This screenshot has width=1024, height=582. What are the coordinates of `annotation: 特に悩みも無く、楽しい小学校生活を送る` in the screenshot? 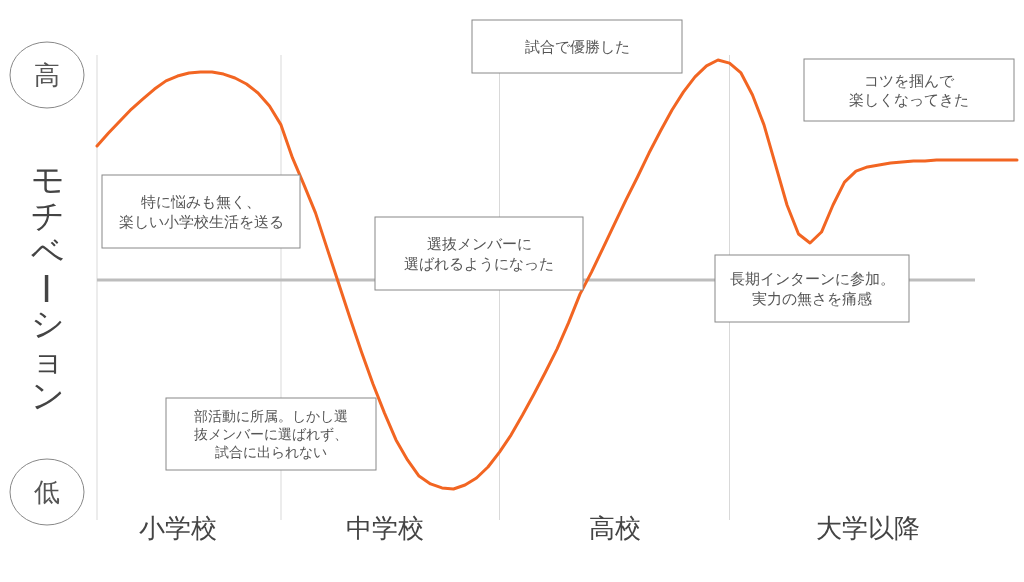 It's located at (201, 212).